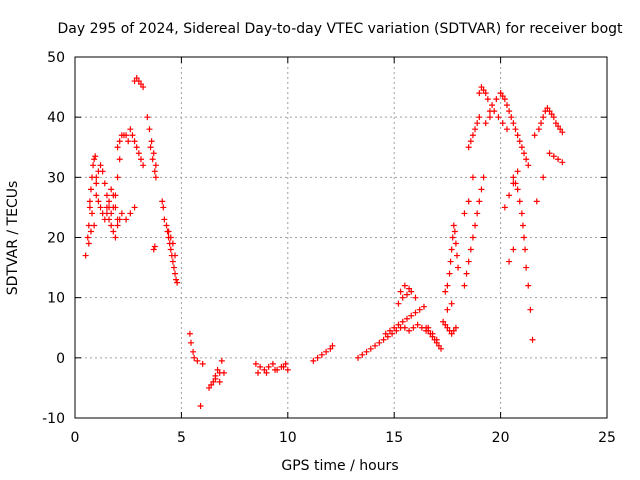 The height and width of the screenshot is (480, 640). I want to click on y-tick-label: 50, so click(56, 58).